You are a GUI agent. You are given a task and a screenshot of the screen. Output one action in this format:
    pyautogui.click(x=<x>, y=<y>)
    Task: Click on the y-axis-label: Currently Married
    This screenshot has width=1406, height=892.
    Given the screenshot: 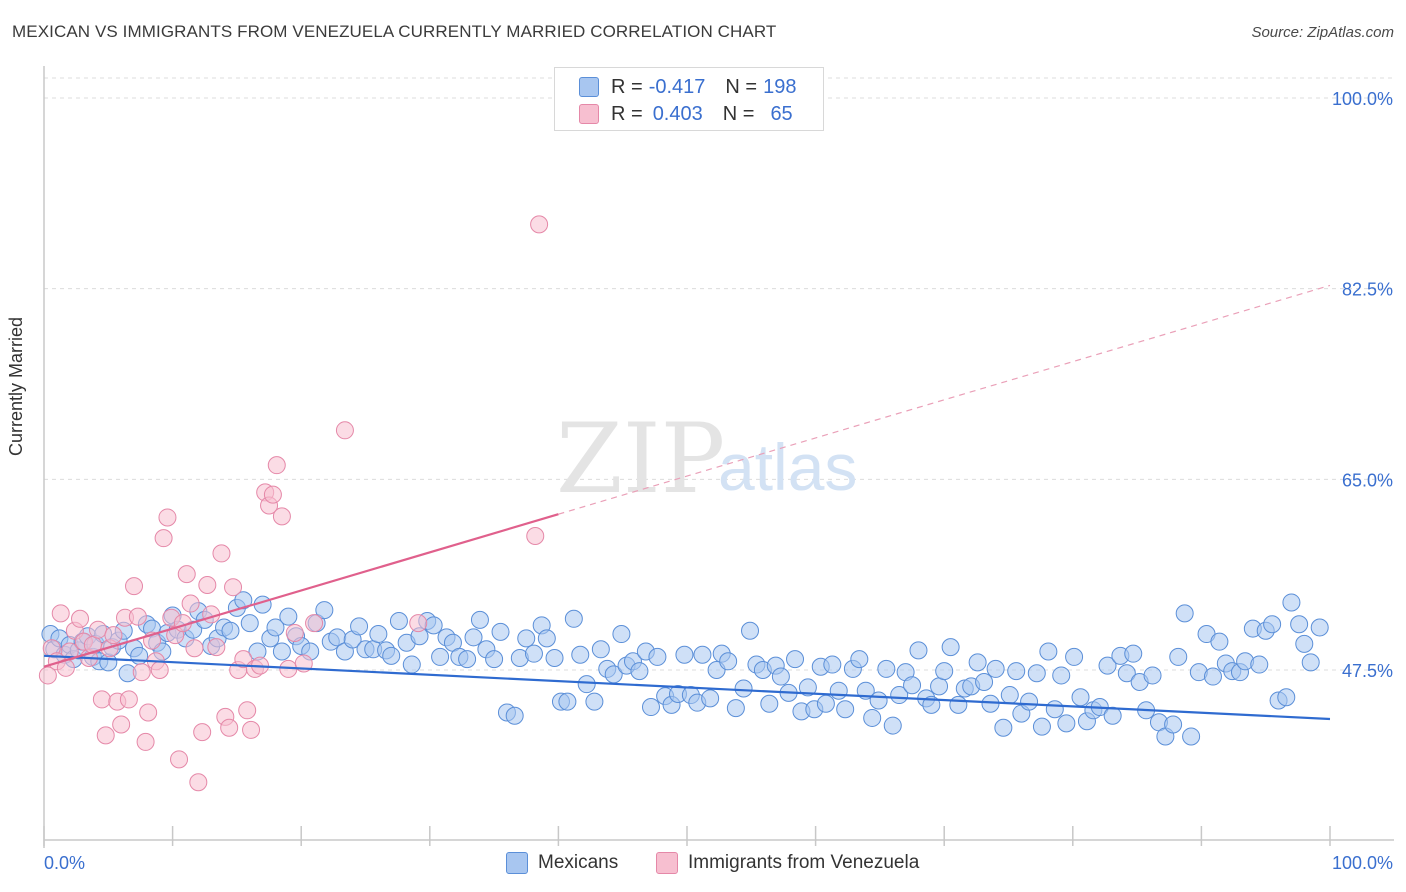 What is the action you would take?
    pyautogui.click(x=16, y=386)
    